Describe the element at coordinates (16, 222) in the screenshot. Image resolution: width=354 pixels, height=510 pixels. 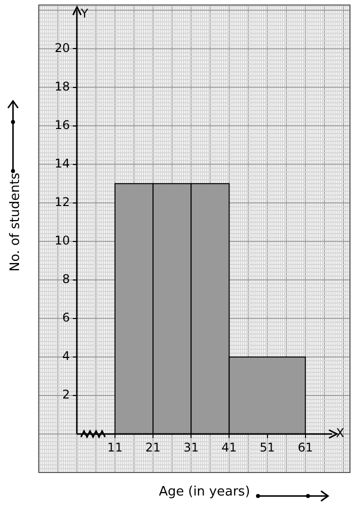
I see `y-axis-title: No. of students` at that location.